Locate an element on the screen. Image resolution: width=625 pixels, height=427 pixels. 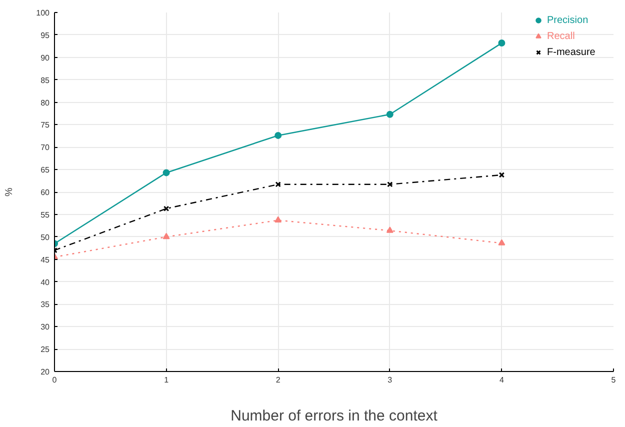
x-tick-label: 0 is located at coordinates (55, 380).